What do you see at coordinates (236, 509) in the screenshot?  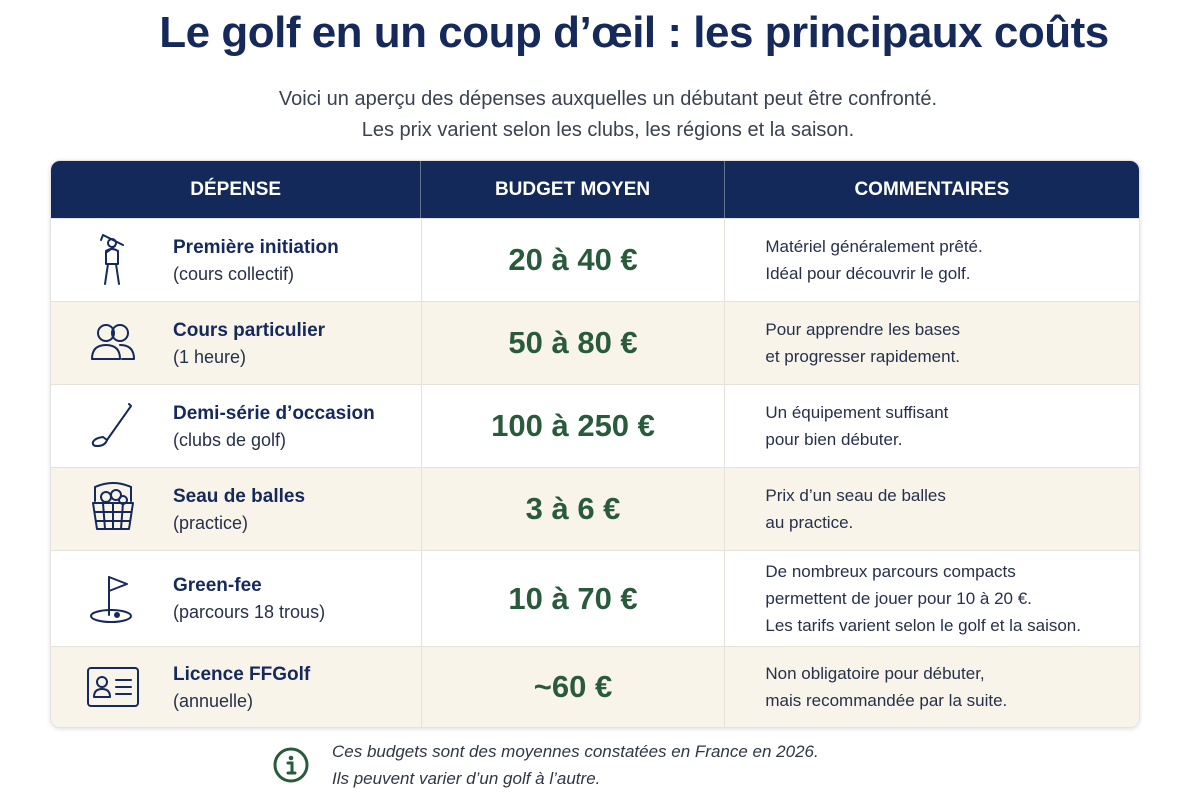 I see `expense-cell: Seau de balles (practice)` at bounding box center [236, 509].